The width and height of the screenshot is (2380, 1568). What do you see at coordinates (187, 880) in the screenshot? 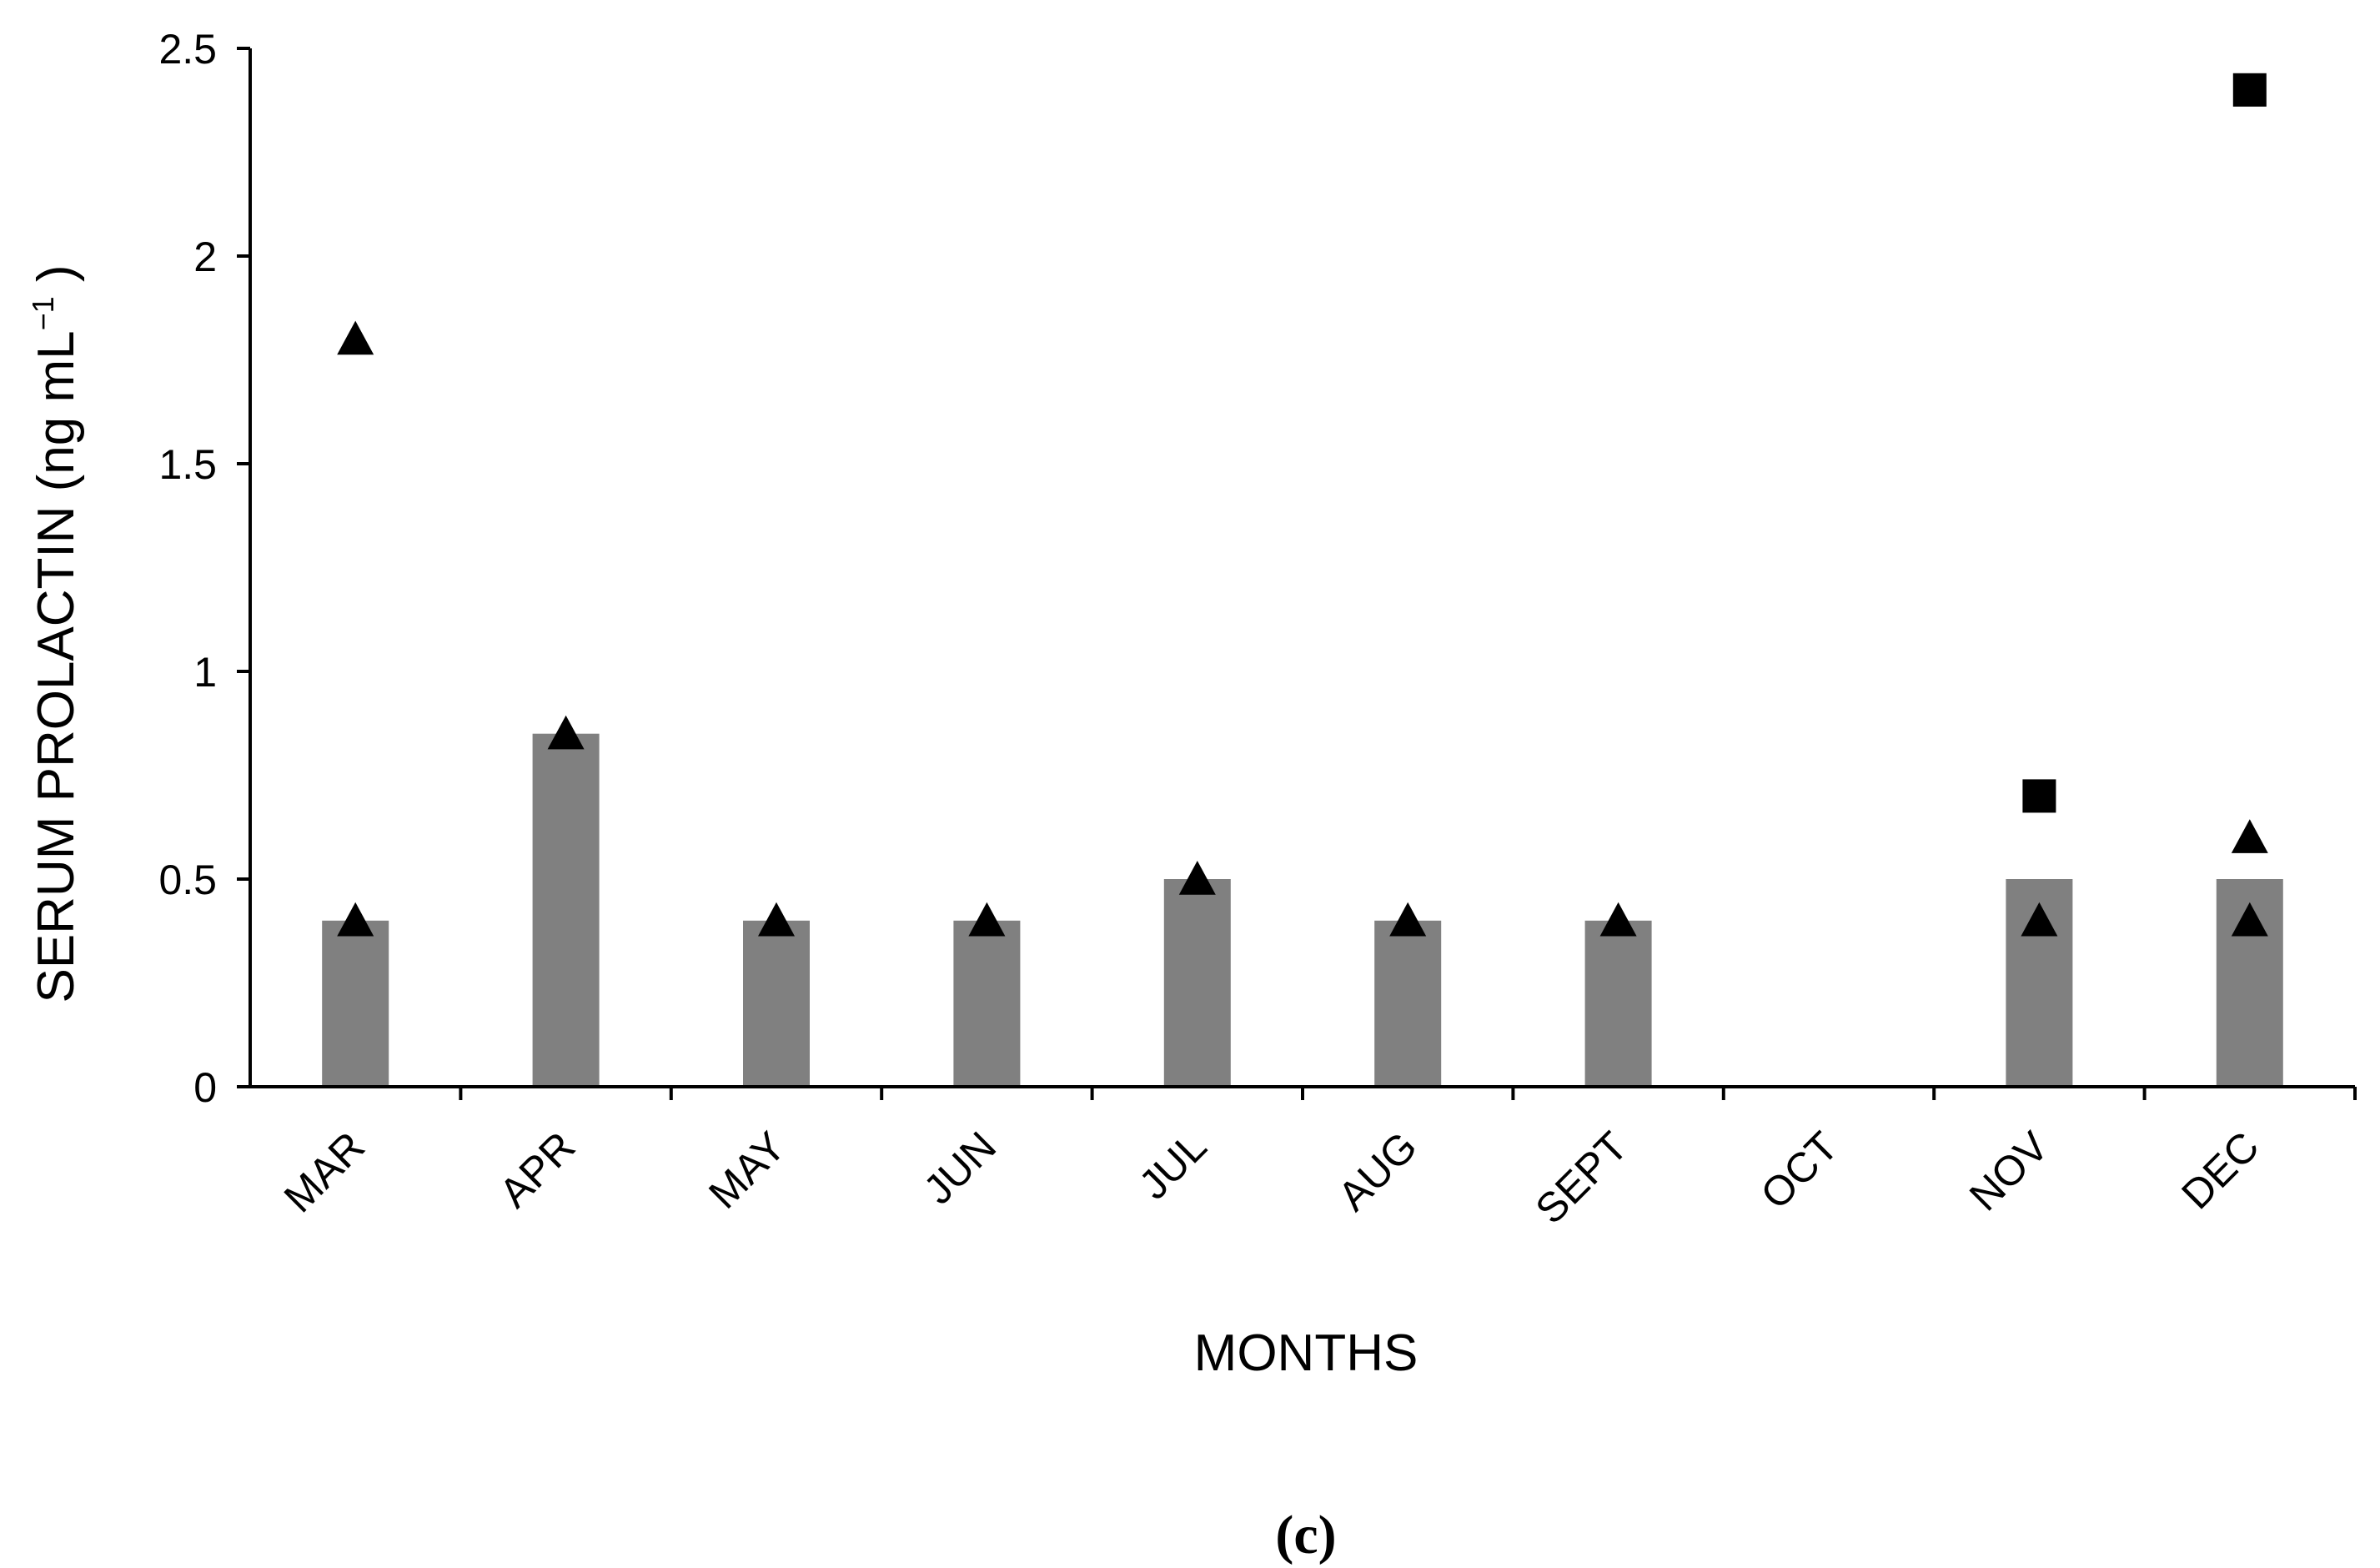
I see `y-tick-label-0-5: 0.5` at bounding box center [187, 880].